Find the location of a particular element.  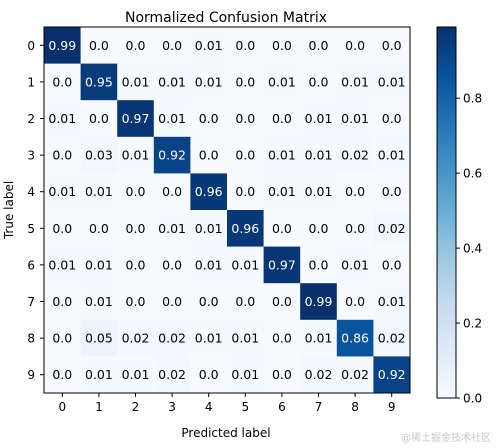

x-tick-label-1: 1 is located at coordinates (99, 407).